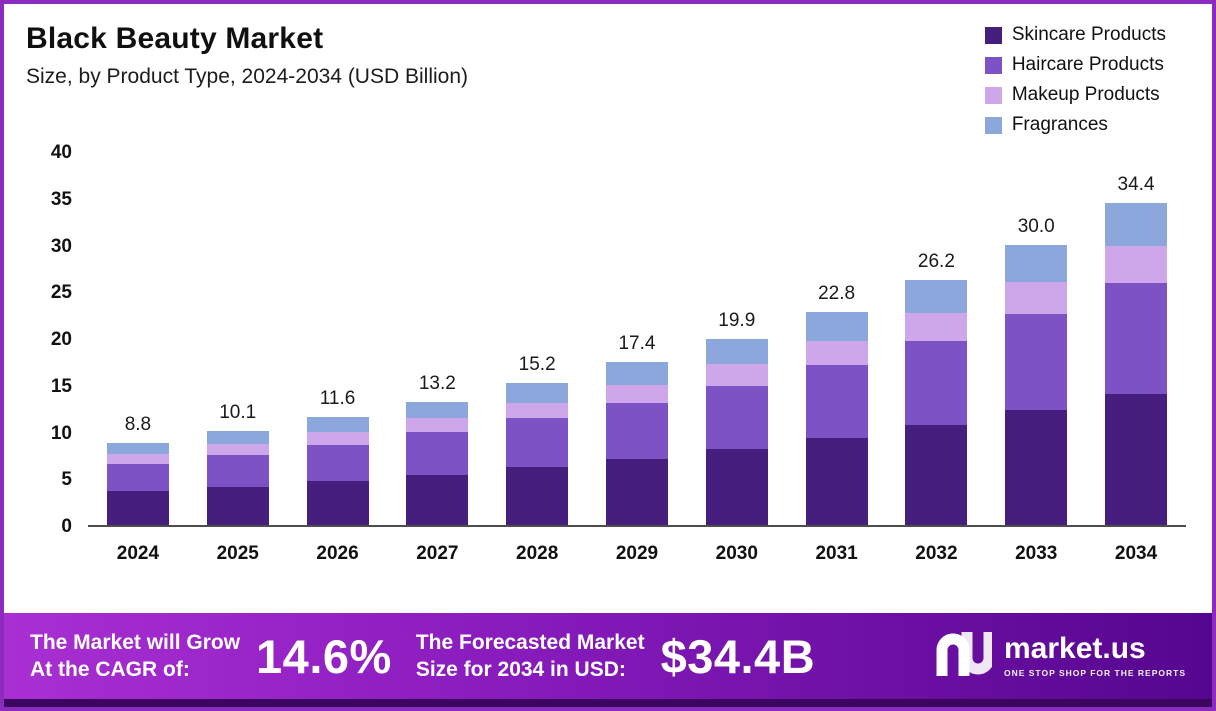 The image size is (1216, 711). Describe the element at coordinates (1087, 64) in the screenshot. I see `legend-label: Haircare Products` at that location.